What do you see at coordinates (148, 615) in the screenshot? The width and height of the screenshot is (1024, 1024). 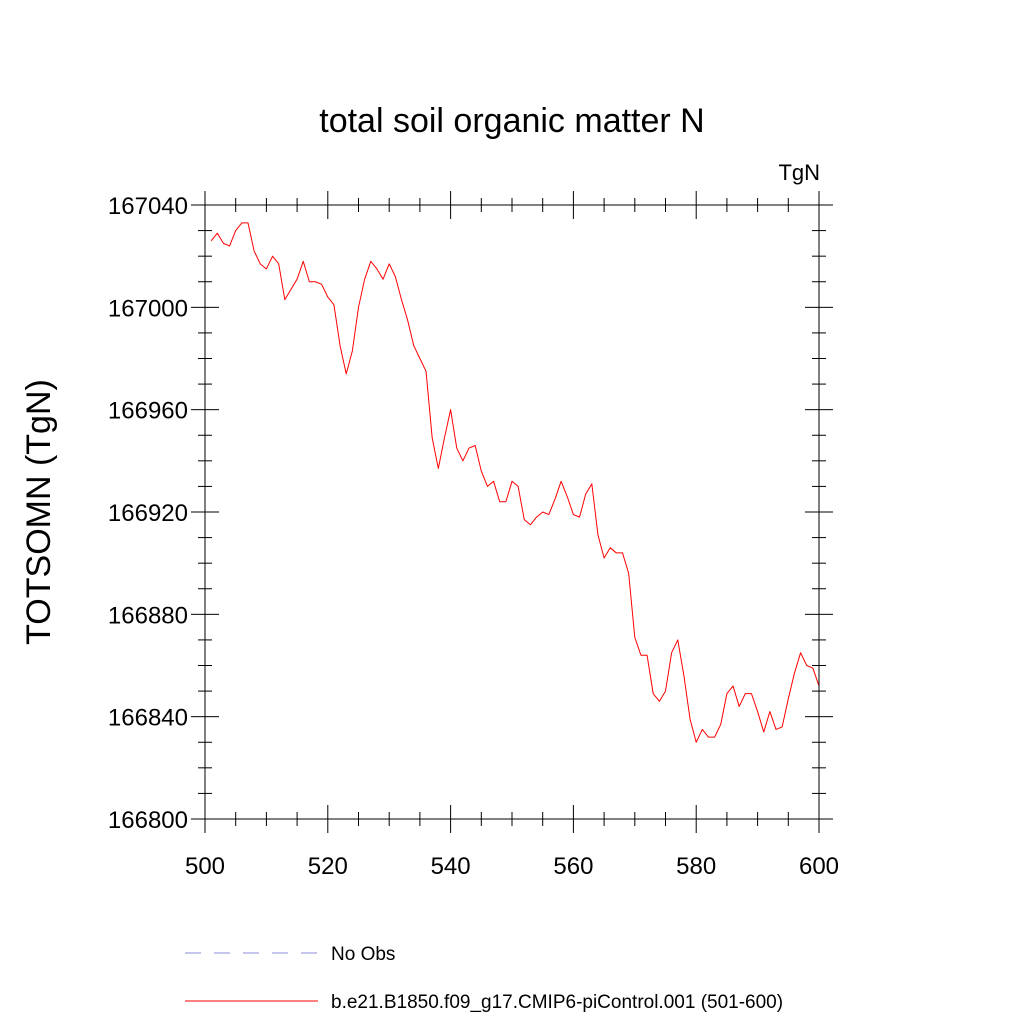 I see `y-tick-label: 166880` at bounding box center [148, 615].